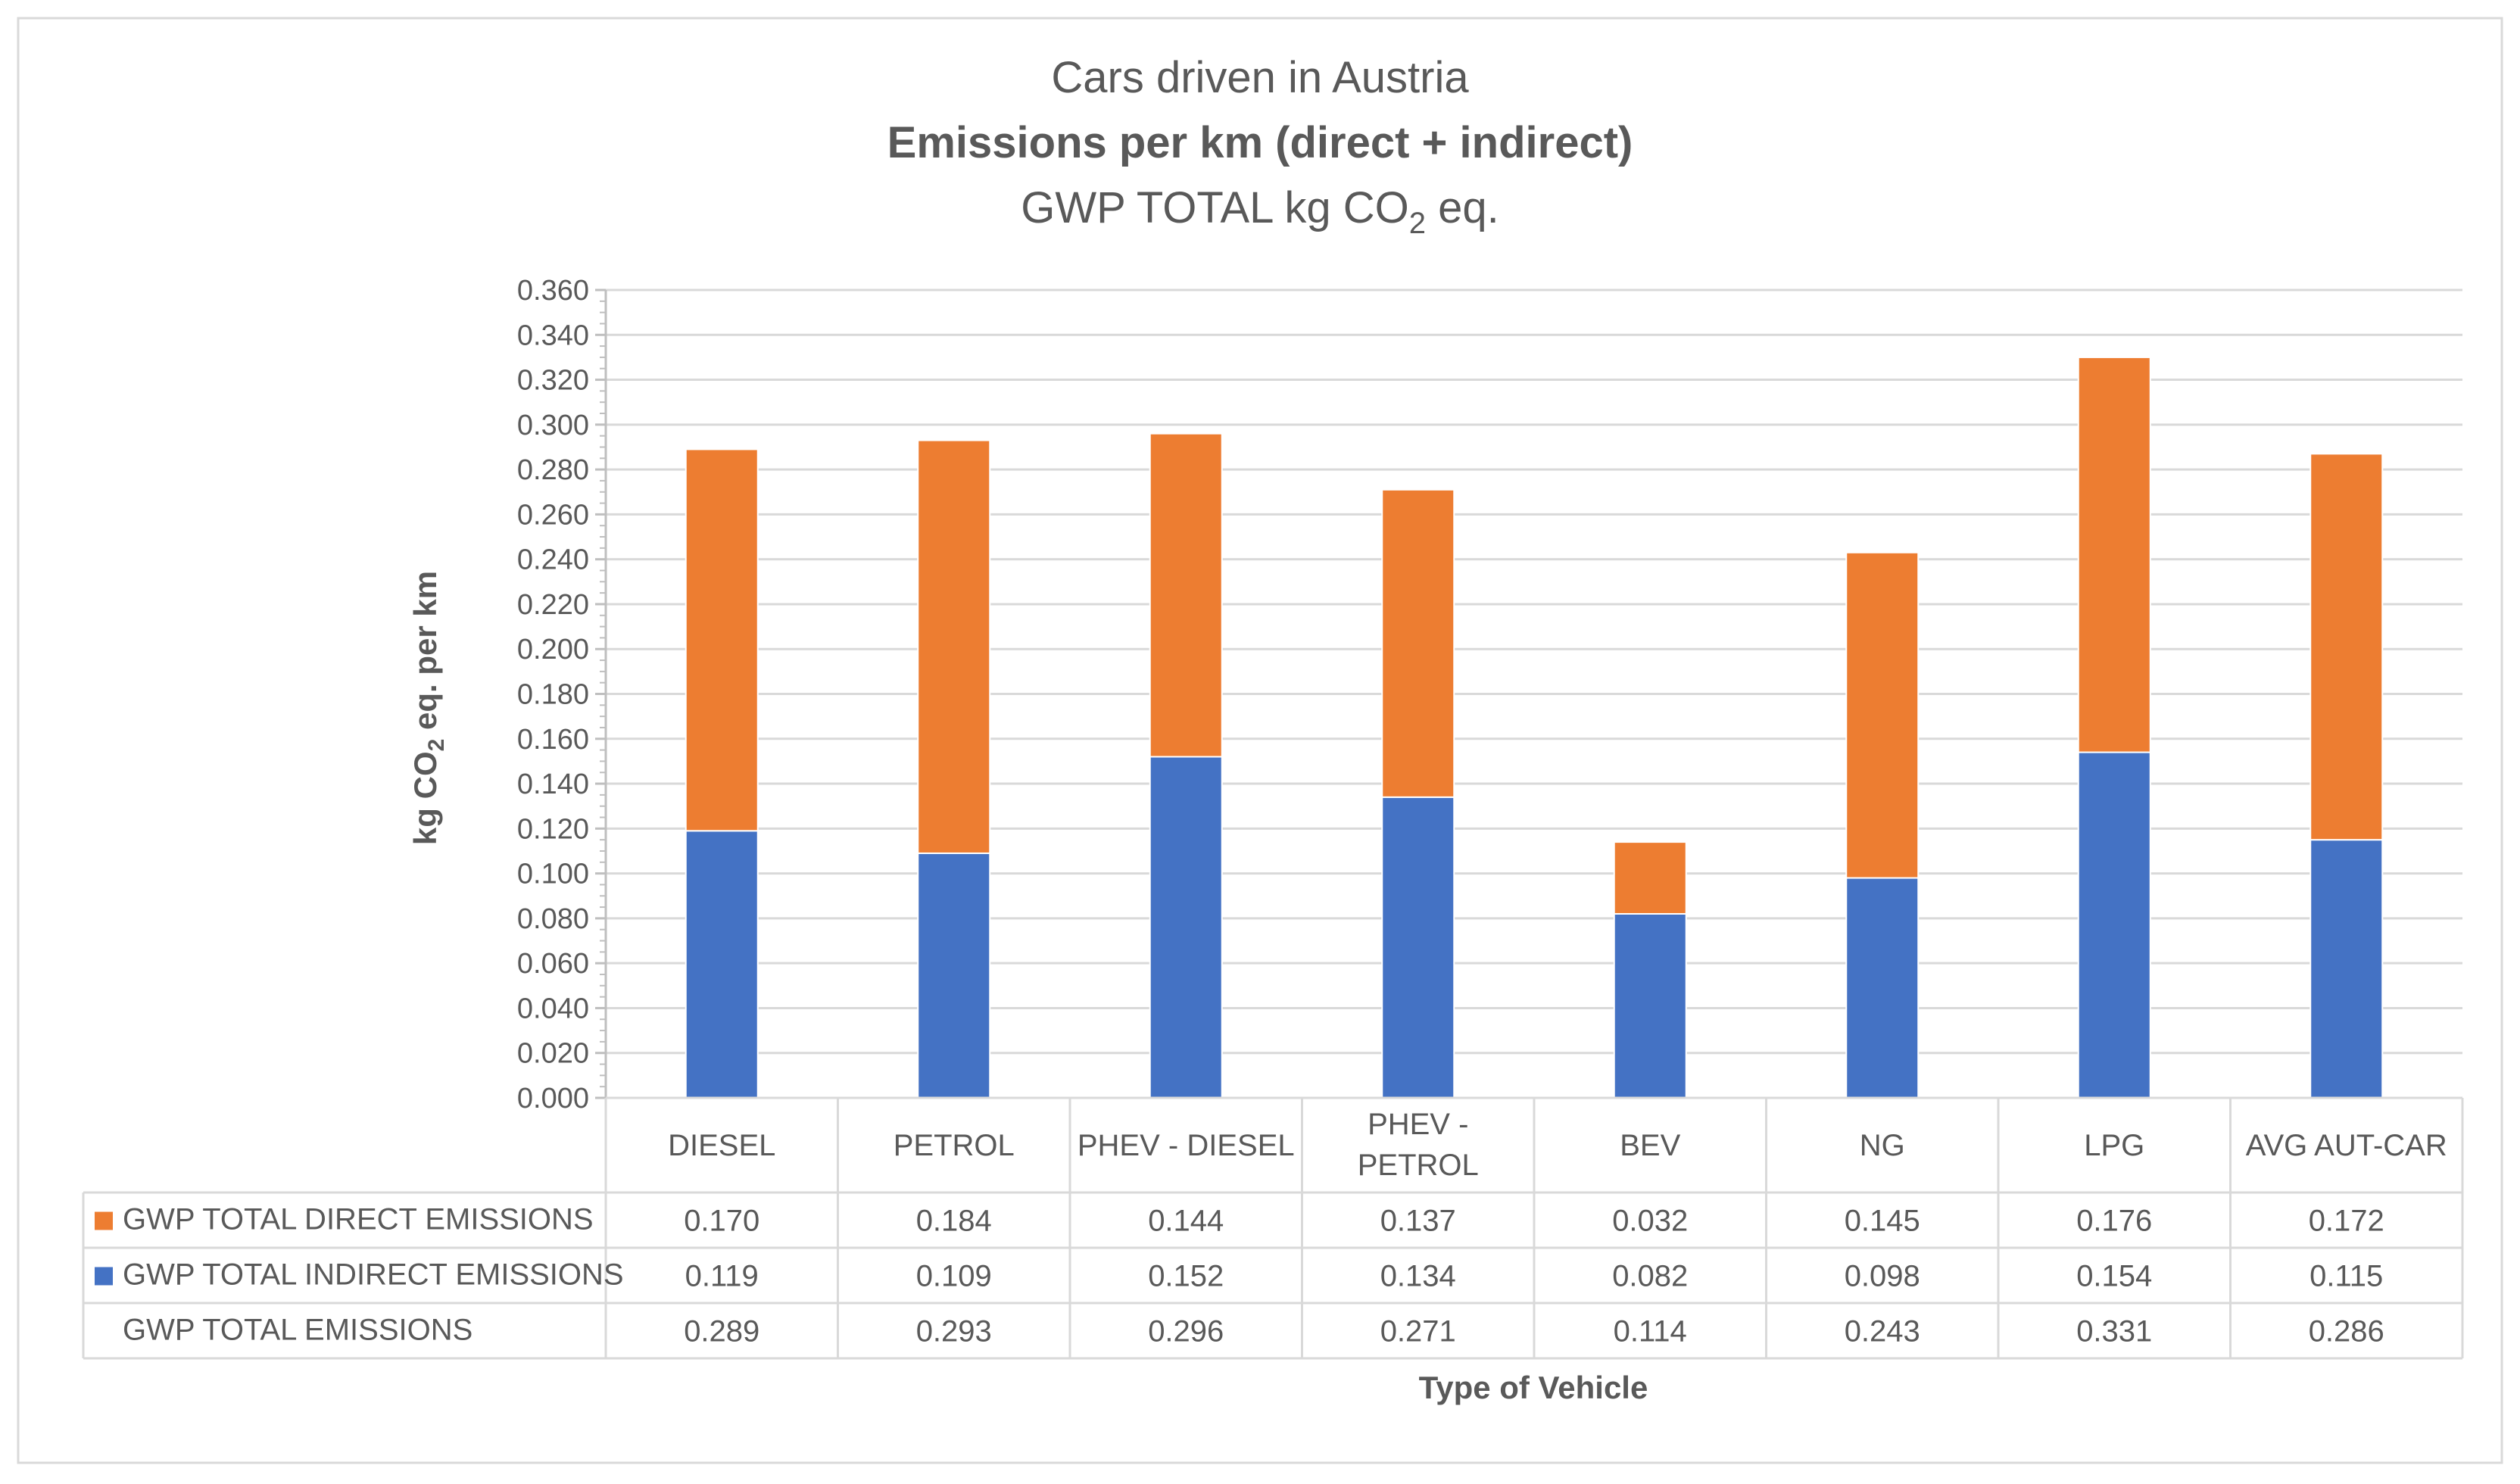 This screenshot has width=2520, height=1484. What do you see at coordinates (2346, 1276) in the screenshot?
I see `data-label: 0.115` at bounding box center [2346, 1276].